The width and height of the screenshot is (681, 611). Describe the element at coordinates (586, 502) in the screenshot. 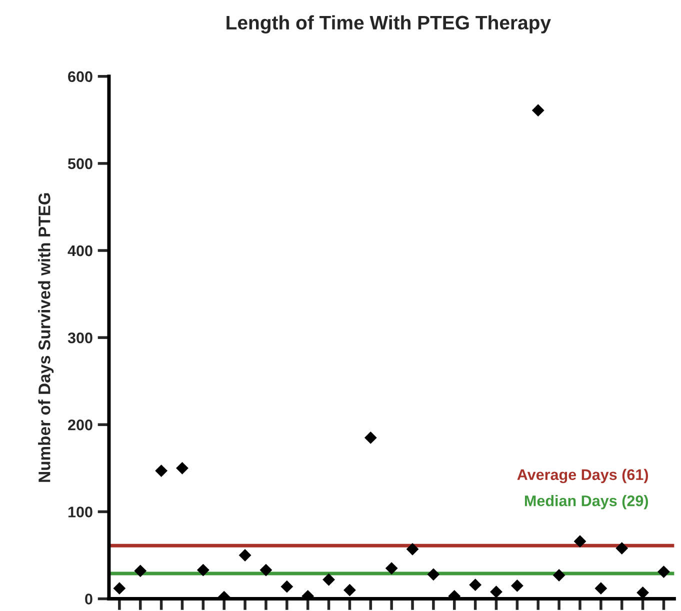

I see `ref-line-label: Median Days (29)` at that location.